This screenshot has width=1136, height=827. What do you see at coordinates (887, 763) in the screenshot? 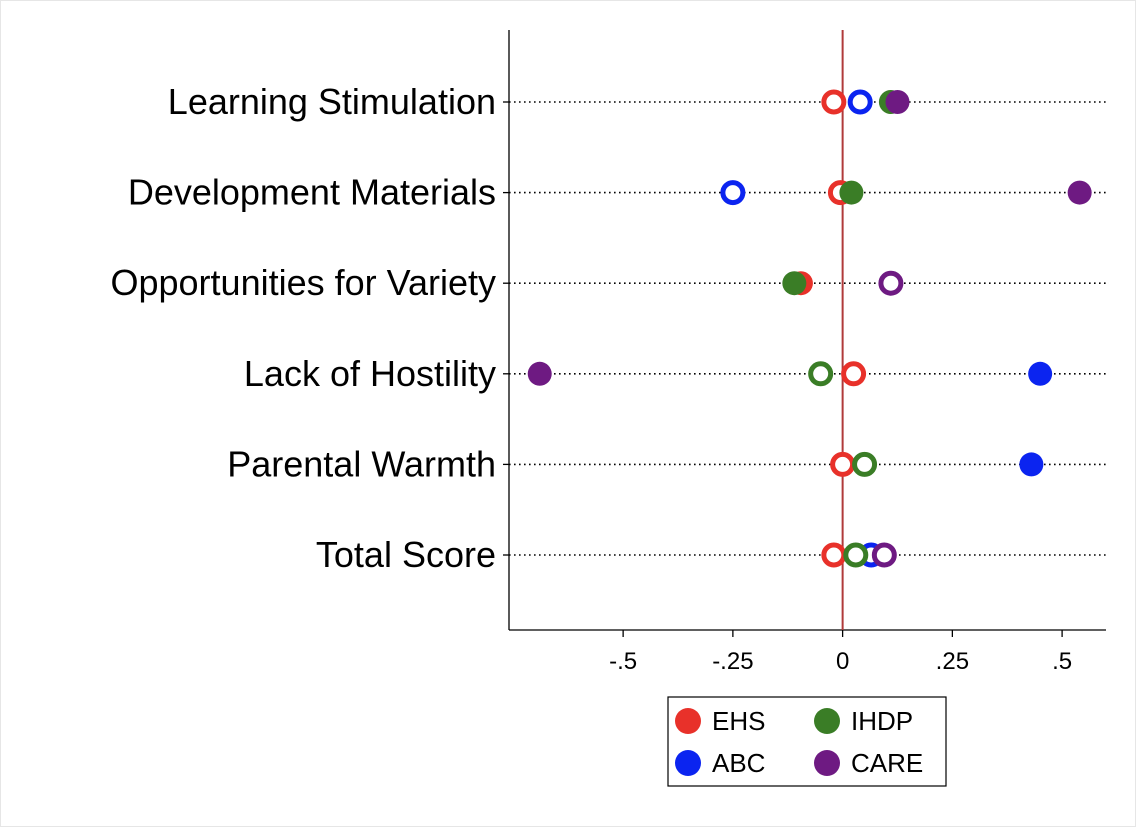
I see `legend-label: CARE` at bounding box center [887, 763].